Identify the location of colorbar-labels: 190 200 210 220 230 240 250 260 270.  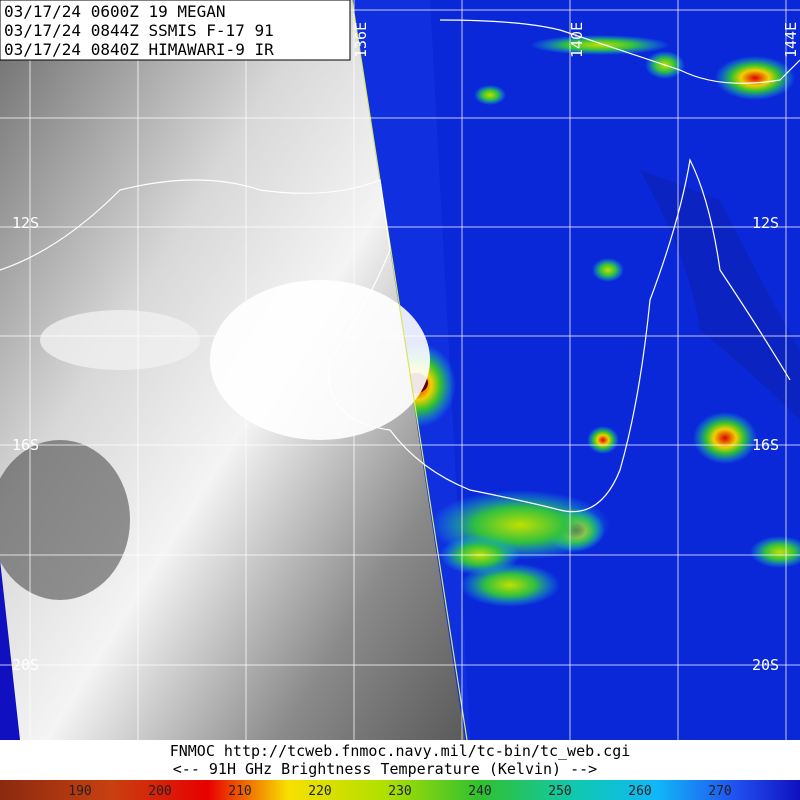
(399, 791).